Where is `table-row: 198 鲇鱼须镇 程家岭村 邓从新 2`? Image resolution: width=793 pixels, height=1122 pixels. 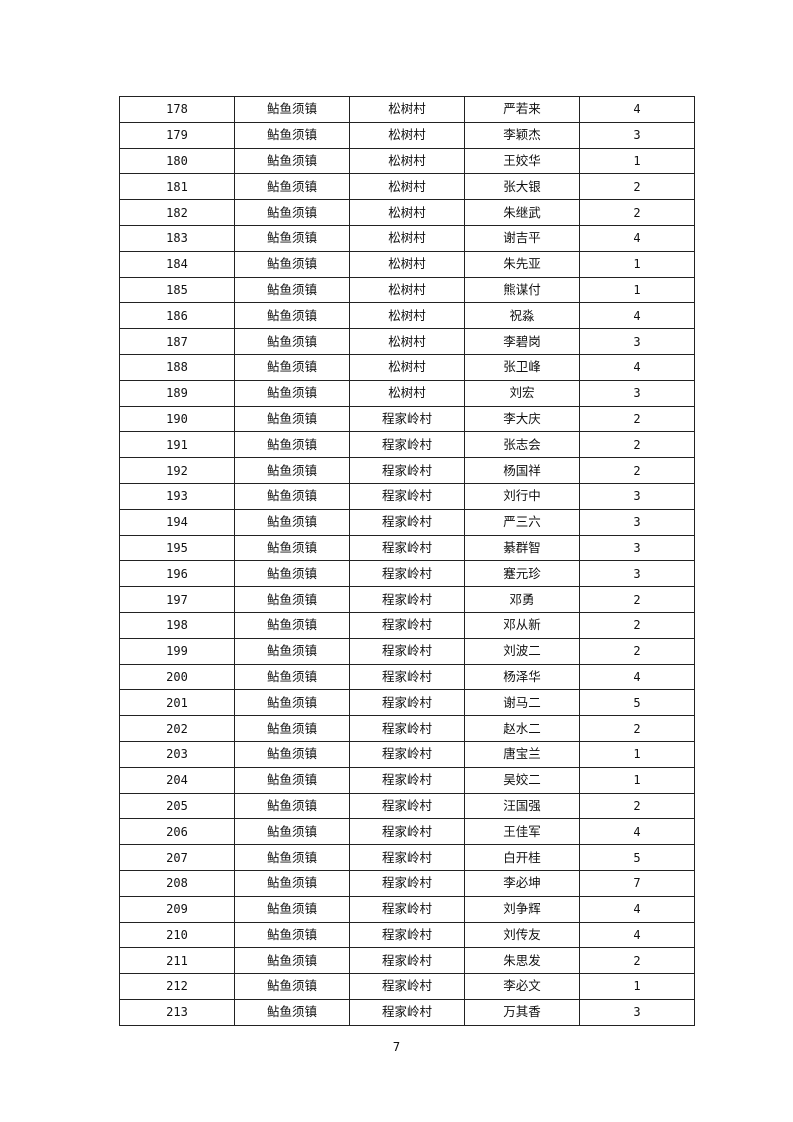
table-row: 198 鲇鱼须镇 程家岭村 邓从新 2 is located at coordinates (407, 625).